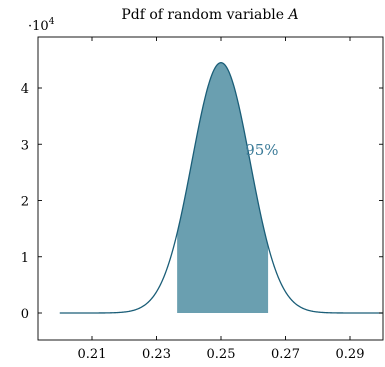 The width and height of the screenshot is (385, 367). What do you see at coordinates (156, 354) in the screenshot?
I see `x-tick-label: 0.23` at bounding box center [156, 354].